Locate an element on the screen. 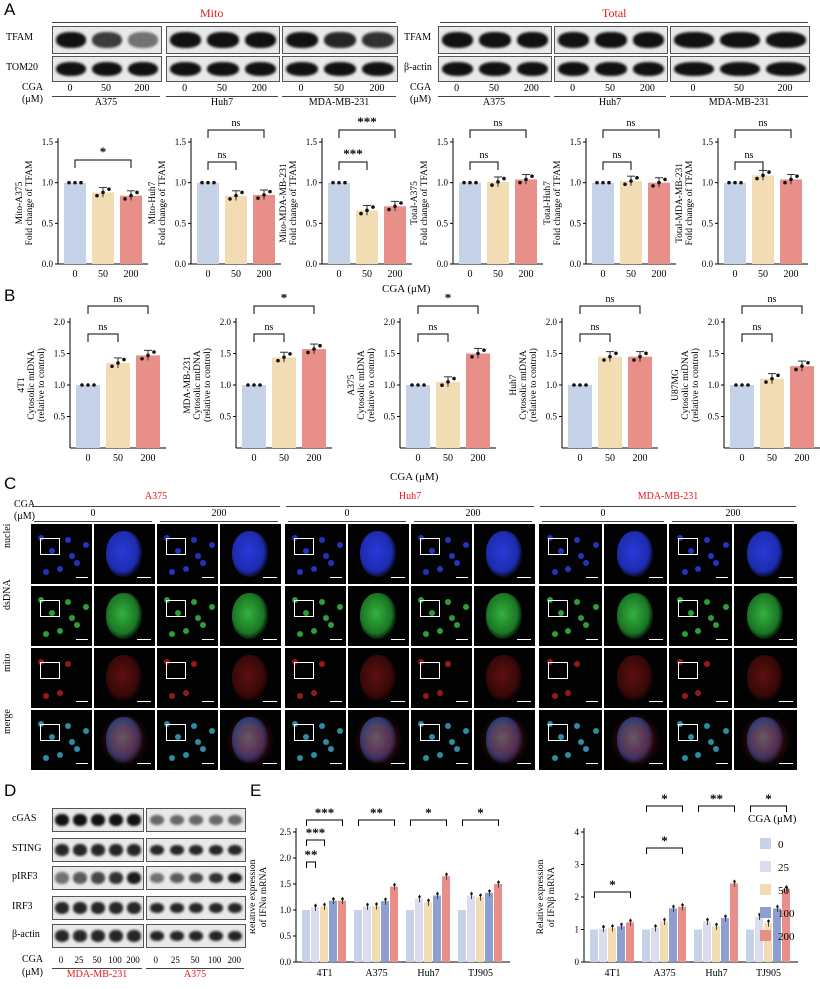  legend-label: 100 is located at coordinates (786, 914).